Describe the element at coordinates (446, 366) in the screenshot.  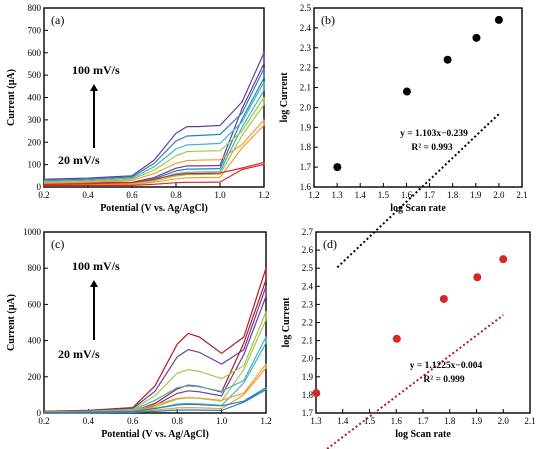
I see `fit-equation: y = 1.1225x−0.004` at that location.